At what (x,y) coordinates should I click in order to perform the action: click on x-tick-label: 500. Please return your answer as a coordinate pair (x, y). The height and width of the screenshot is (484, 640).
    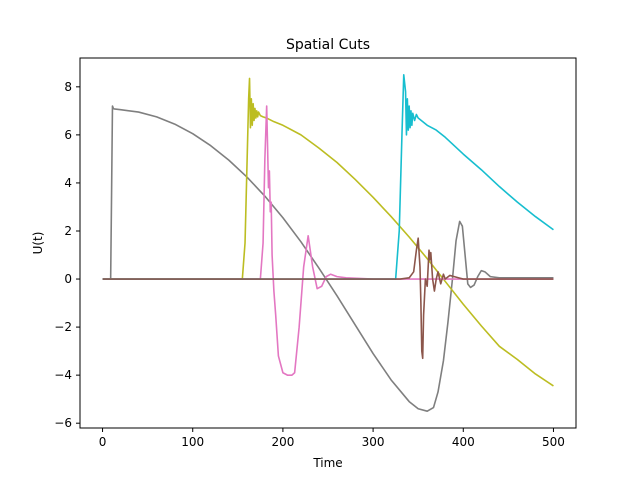
    Looking at the image, I should click on (553, 442).